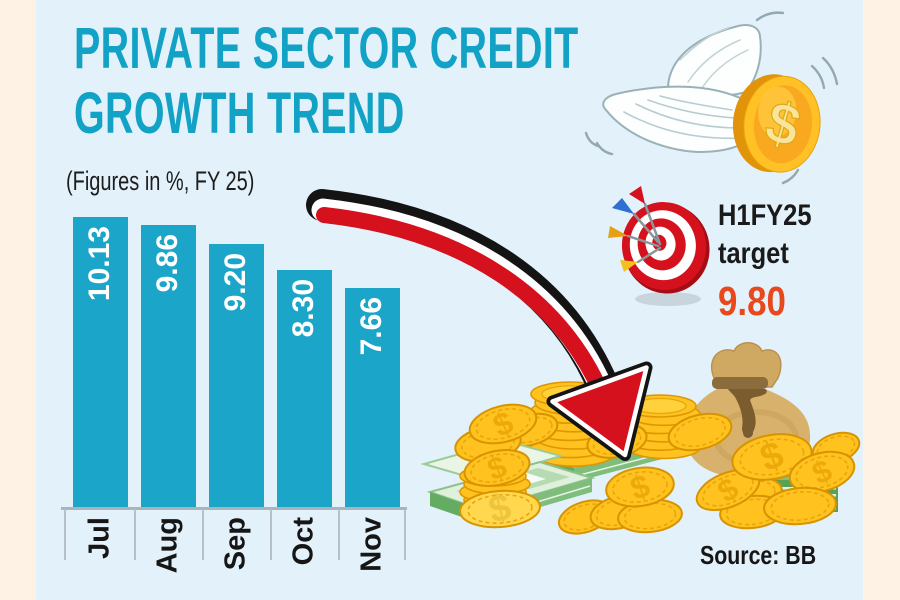 This screenshot has height=600, width=900. Describe the element at coordinates (304, 389) in the screenshot. I see `bar: 8.30` at that location.